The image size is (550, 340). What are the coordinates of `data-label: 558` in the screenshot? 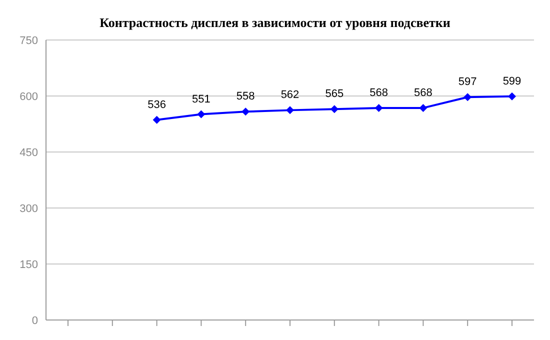 It's located at (245, 96).